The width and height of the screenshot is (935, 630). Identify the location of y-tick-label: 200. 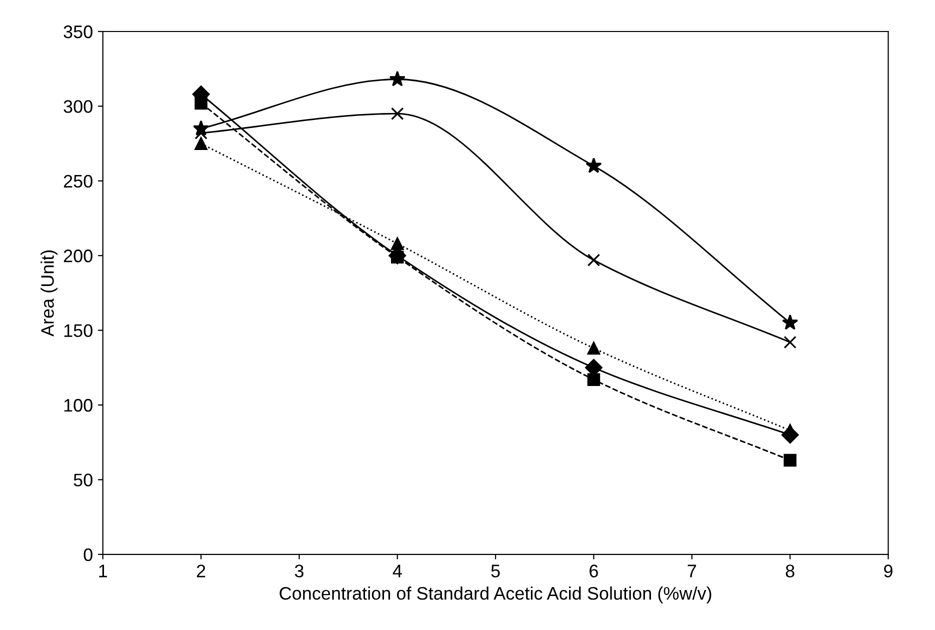
(78, 256).